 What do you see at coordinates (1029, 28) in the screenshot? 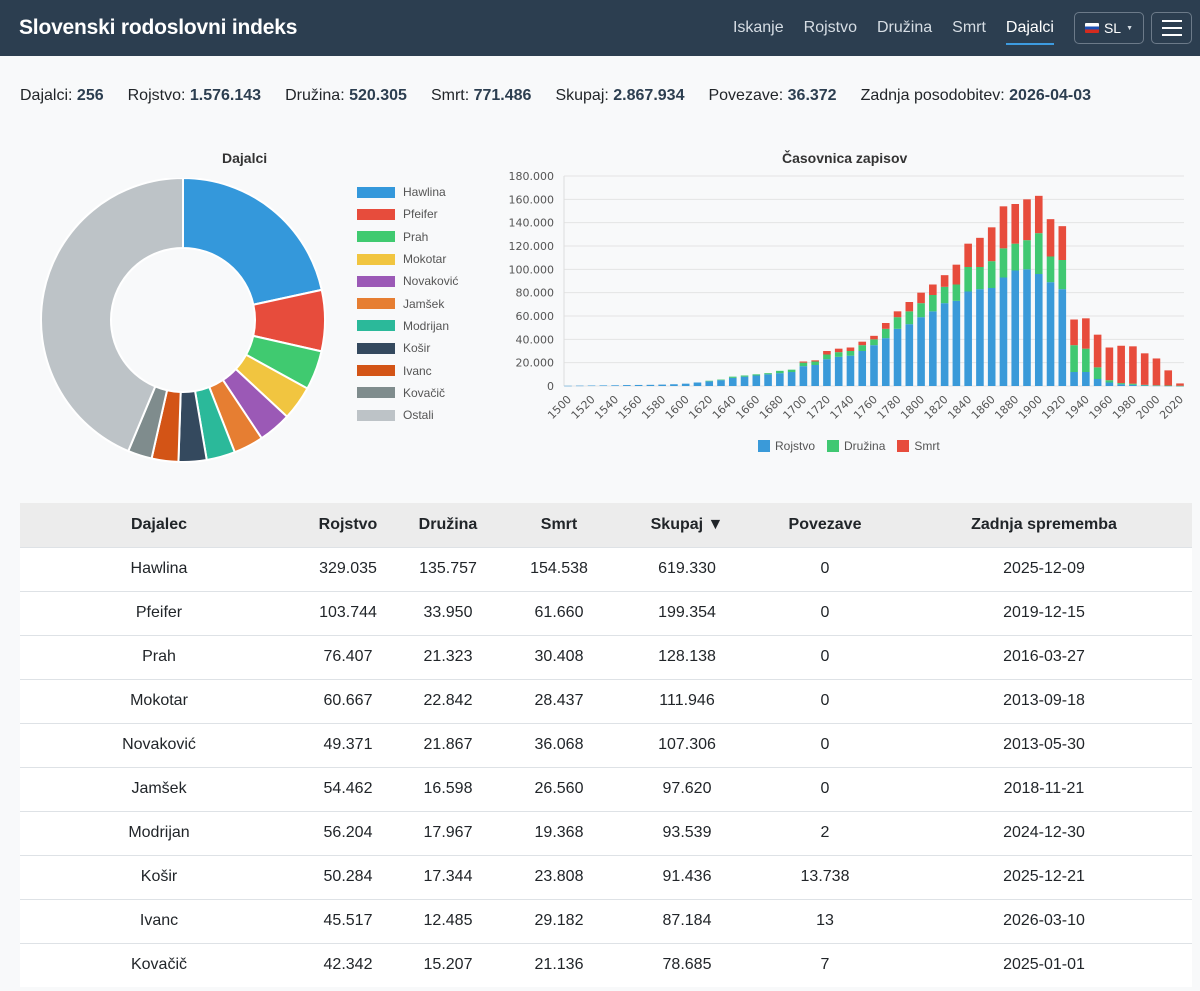
I see `nav-link-dajalci: Dajalci` at bounding box center [1029, 28].